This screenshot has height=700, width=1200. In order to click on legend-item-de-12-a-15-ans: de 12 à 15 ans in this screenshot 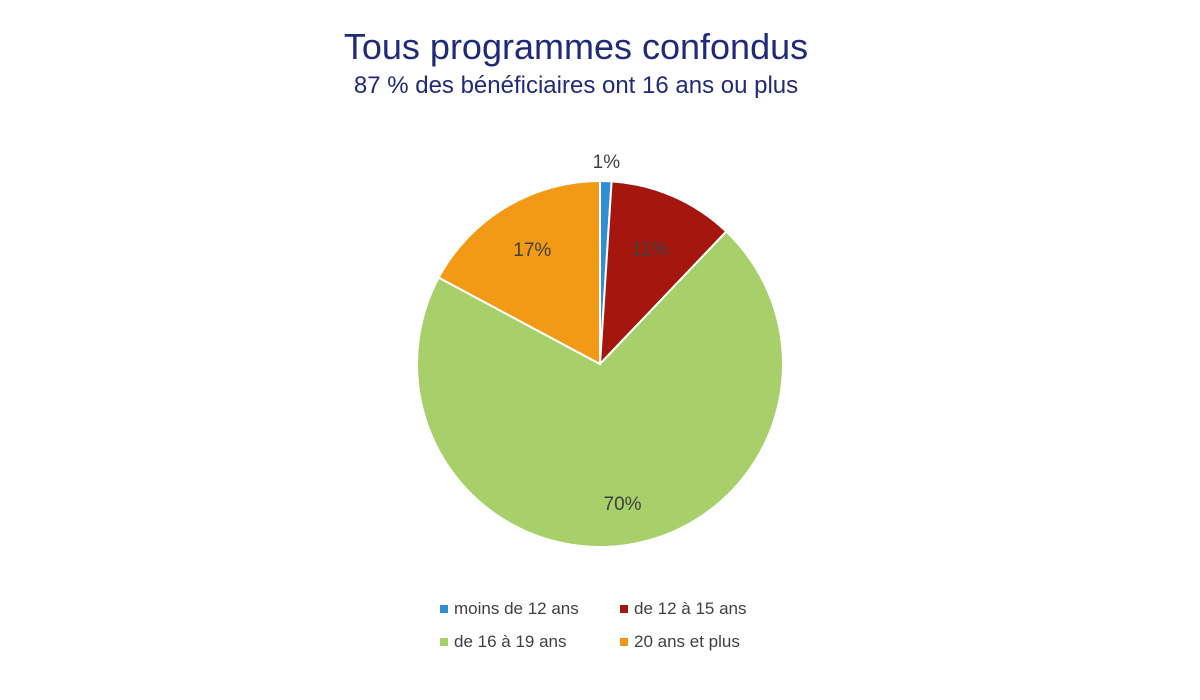, I will do `click(710, 609)`.